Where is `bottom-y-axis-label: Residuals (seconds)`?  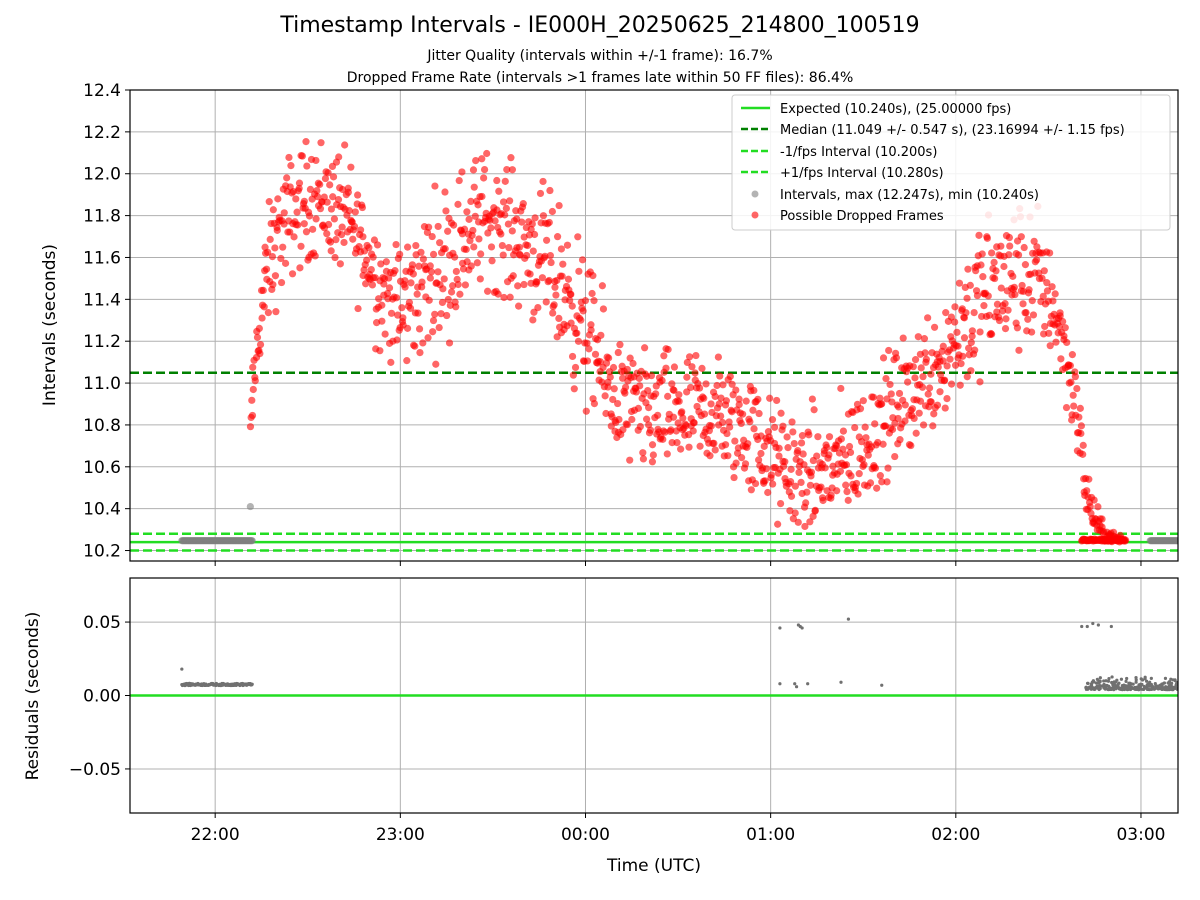
bottom-y-axis-label: Residuals (seconds) is located at coordinates (33, 696).